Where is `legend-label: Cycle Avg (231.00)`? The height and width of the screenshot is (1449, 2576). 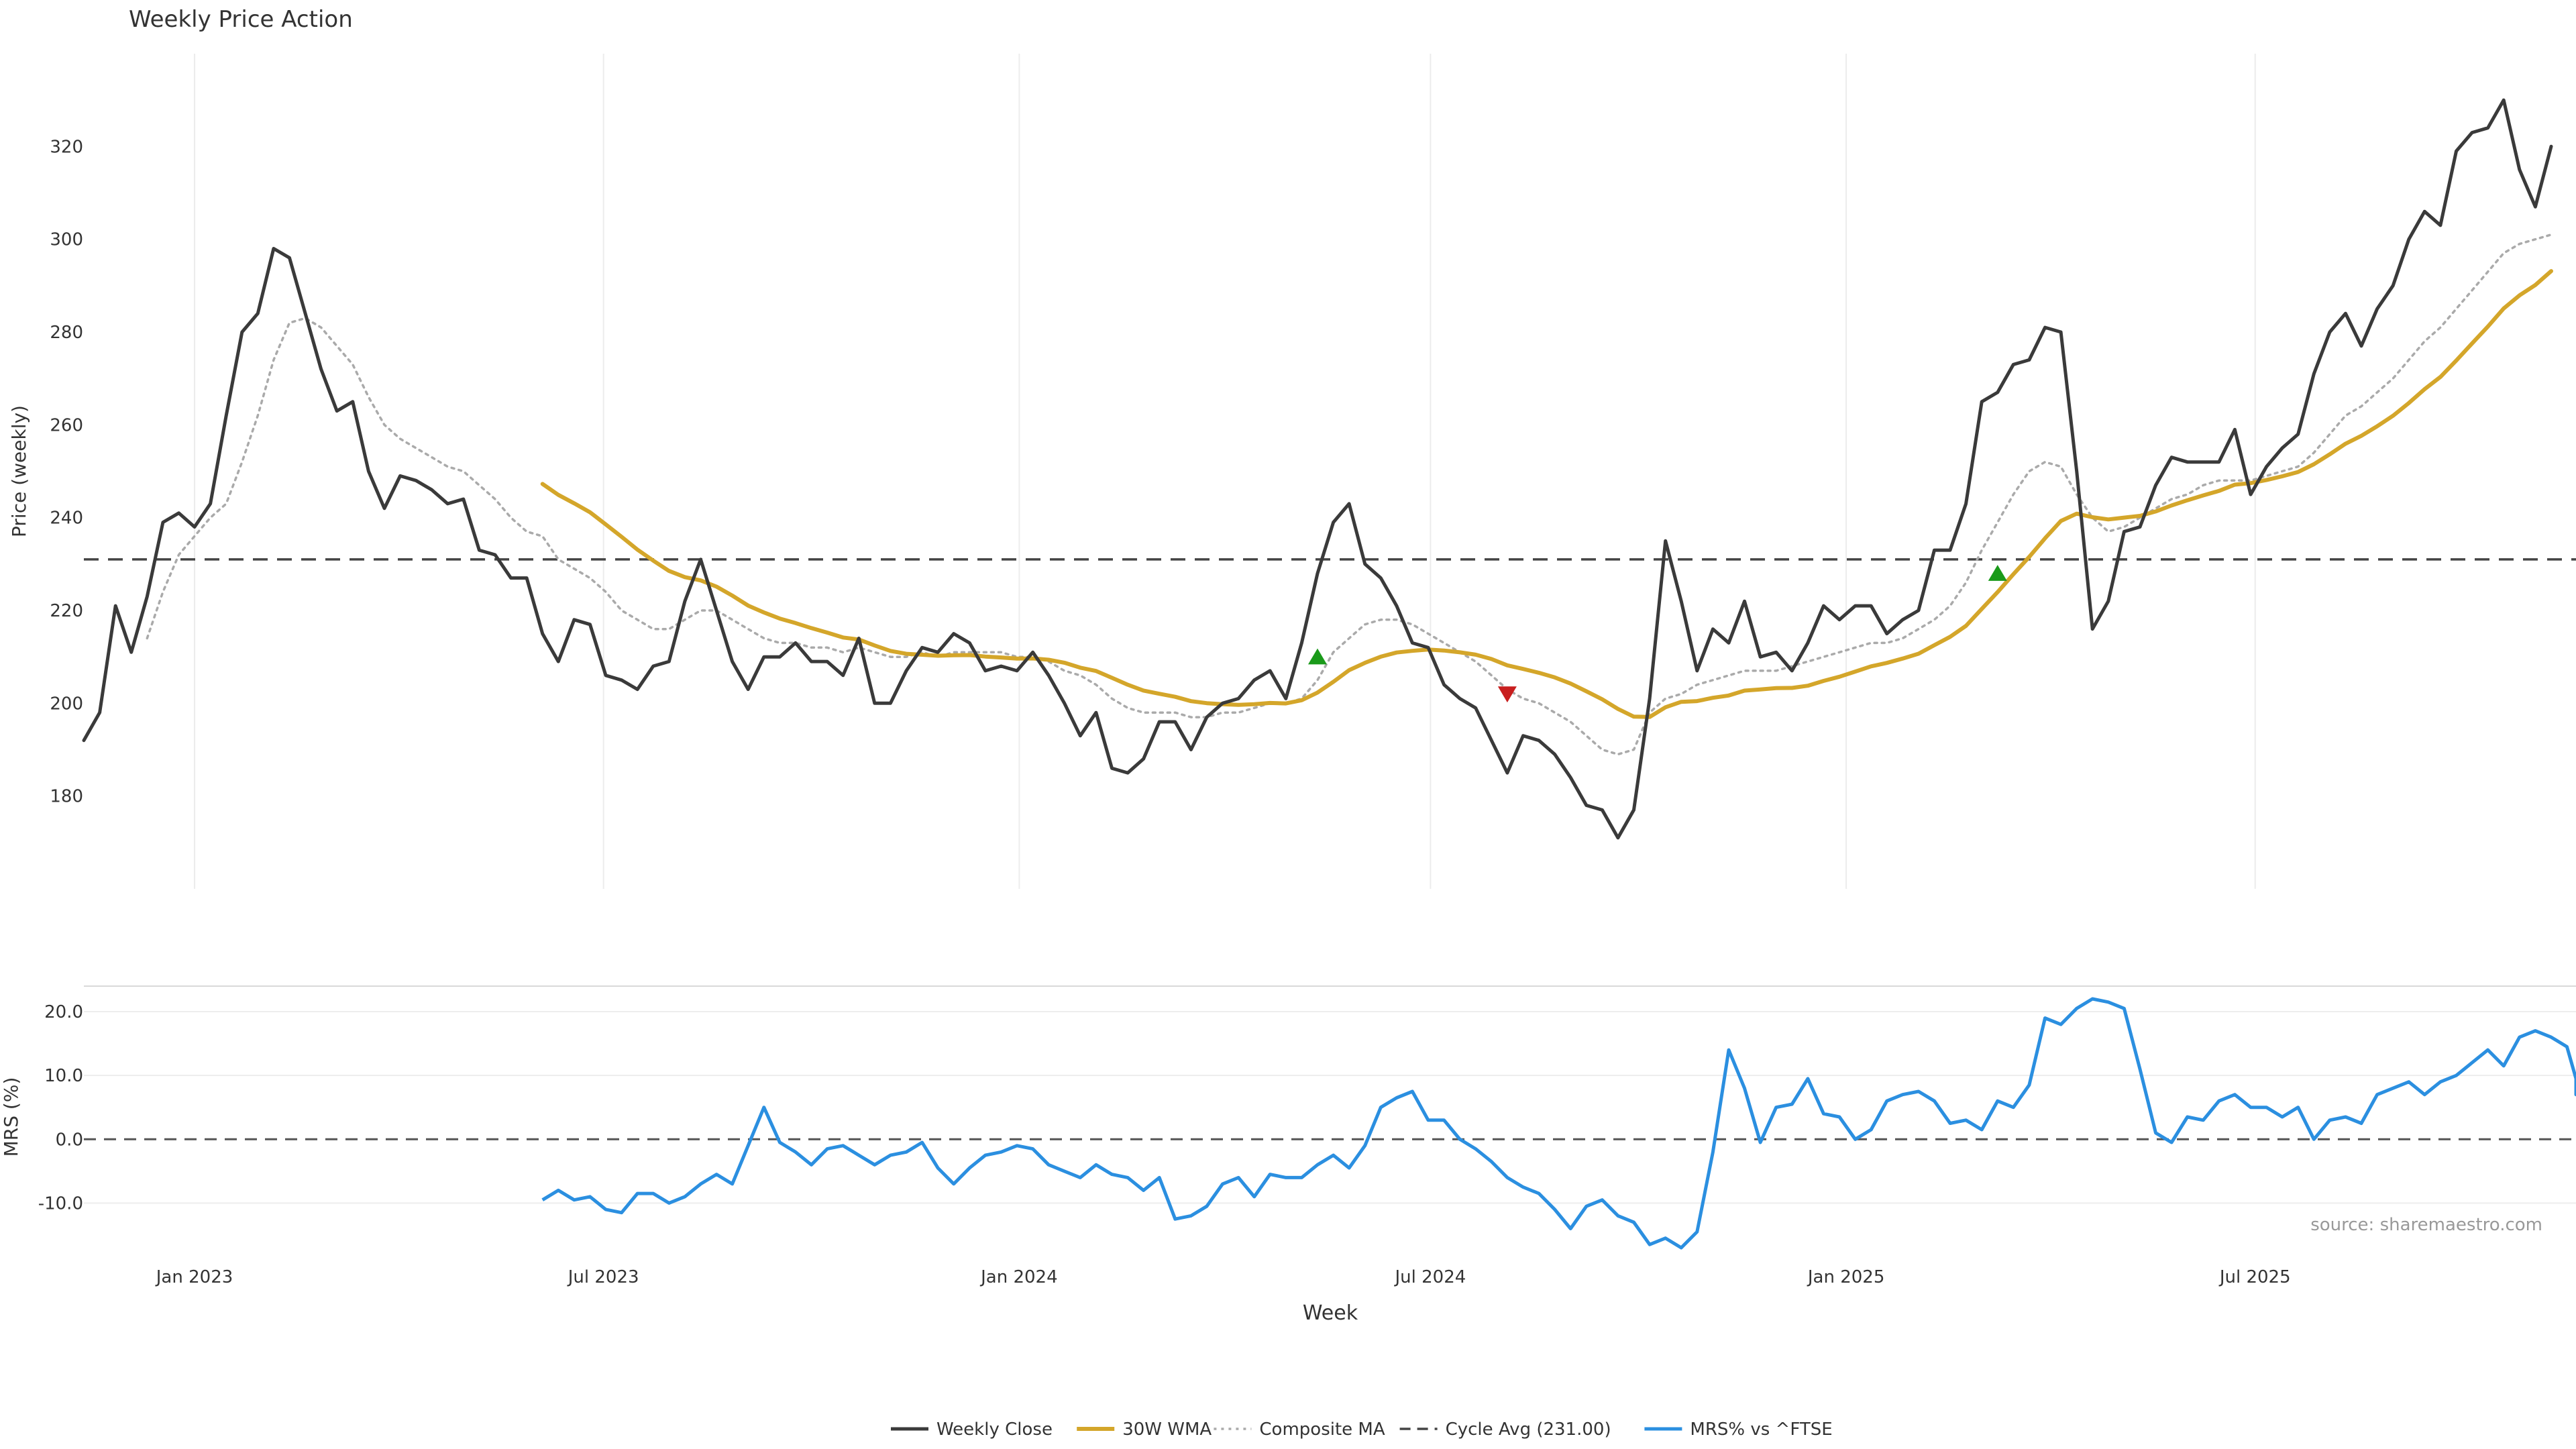 legend-label: Cycle Avg (231.00) is located at coordinates (1528, 1429).